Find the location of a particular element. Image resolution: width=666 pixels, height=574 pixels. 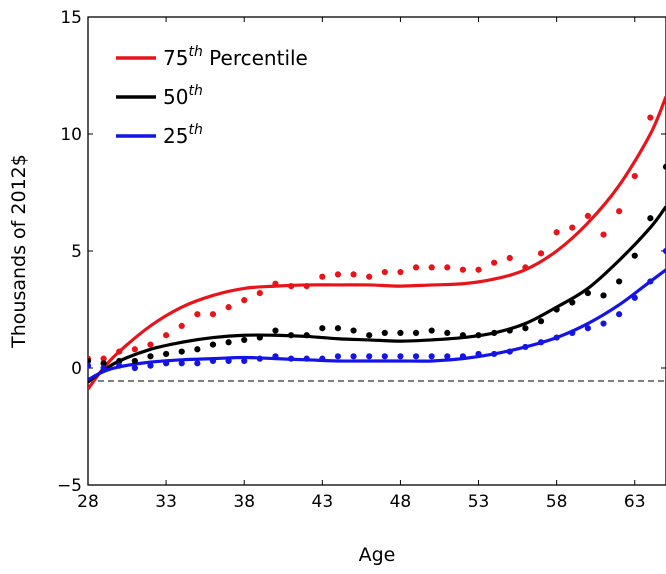

x-tick-label: 43 is located at coordinates (323, 502).